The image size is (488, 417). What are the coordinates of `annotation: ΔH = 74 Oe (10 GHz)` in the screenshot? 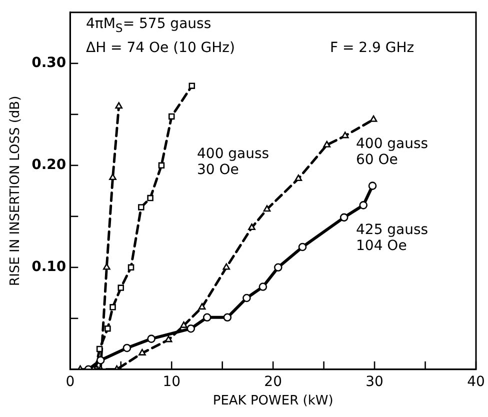 It's located at (160, 48).